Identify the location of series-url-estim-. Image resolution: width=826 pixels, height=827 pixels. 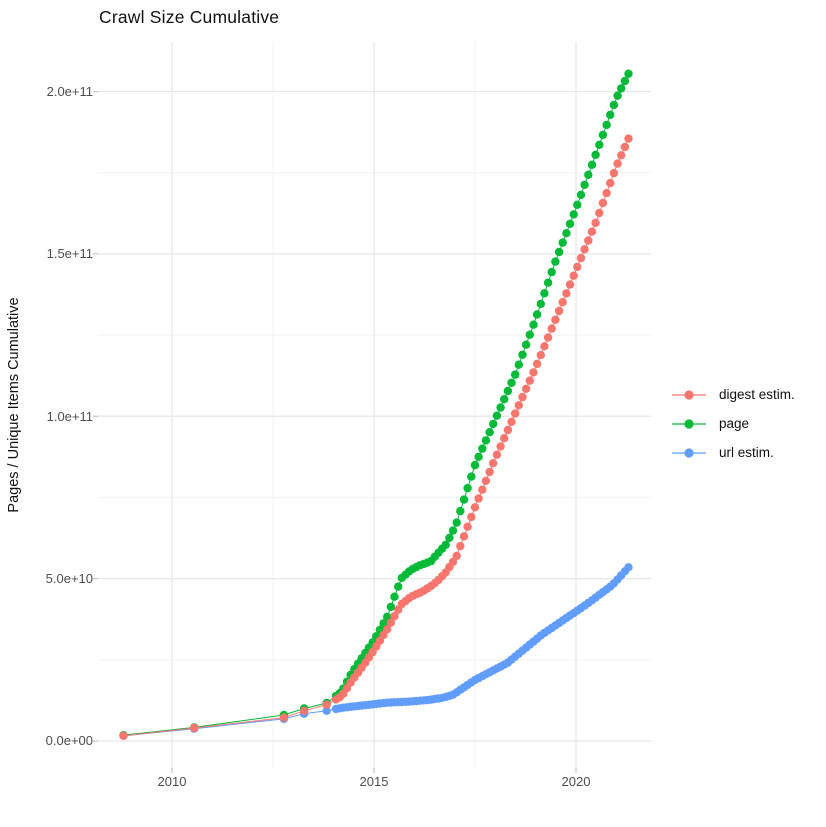
(376, 651).